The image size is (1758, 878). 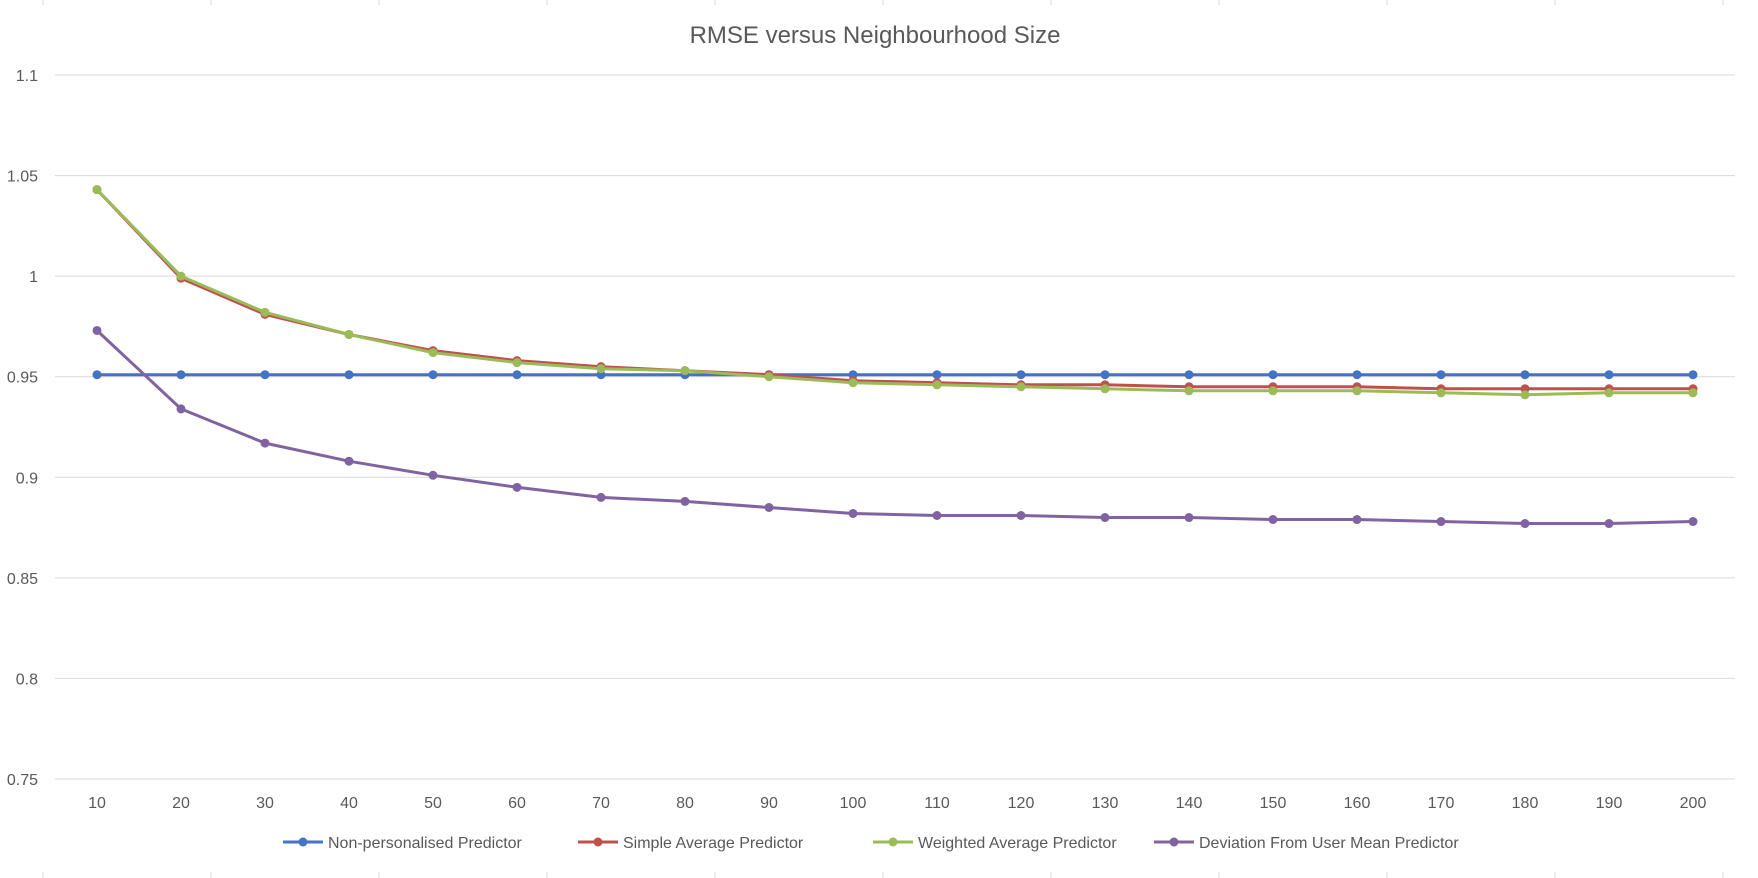 What do you see at coordinates (27, 76) in the screenshot?
I see `y-tick-label: 1.1` at bounding box center [27, 76].